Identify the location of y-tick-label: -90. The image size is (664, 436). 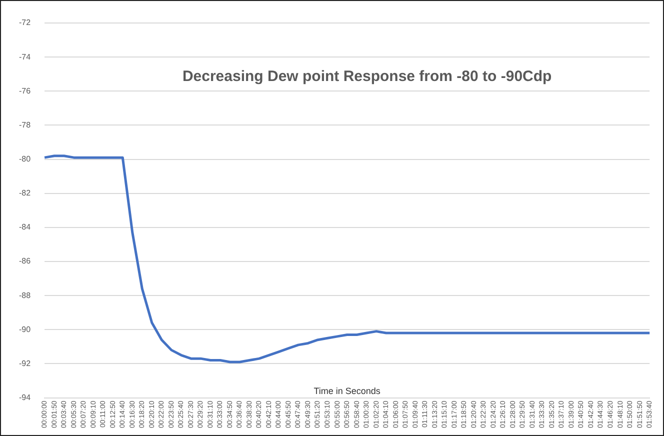
(25, 329).